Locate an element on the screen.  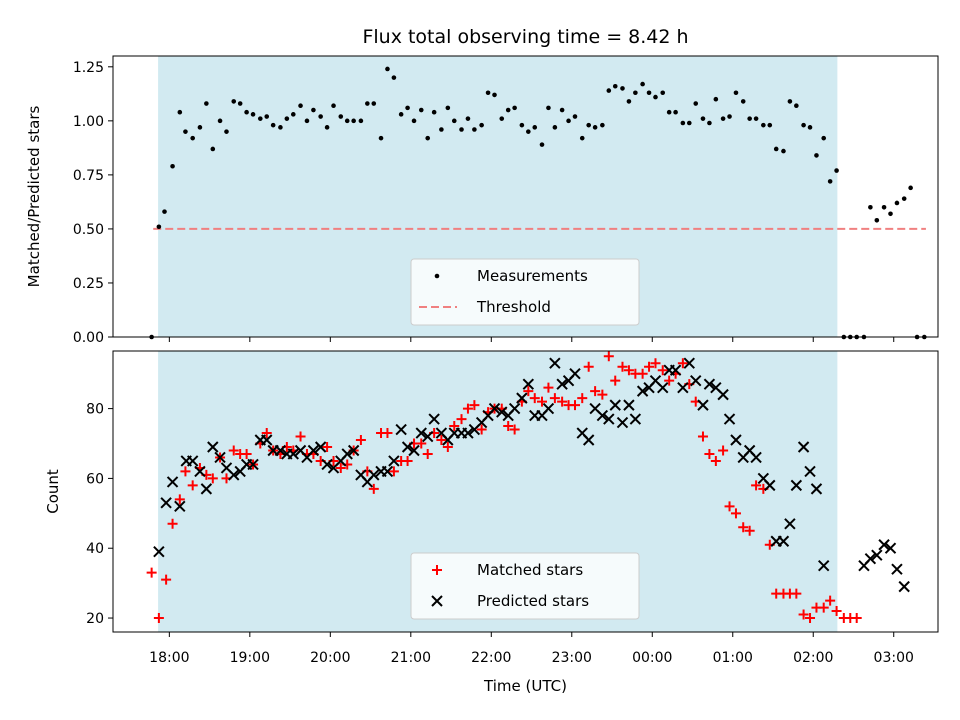
x-tick-label: 21:00 is located at coordinates (411, 658).